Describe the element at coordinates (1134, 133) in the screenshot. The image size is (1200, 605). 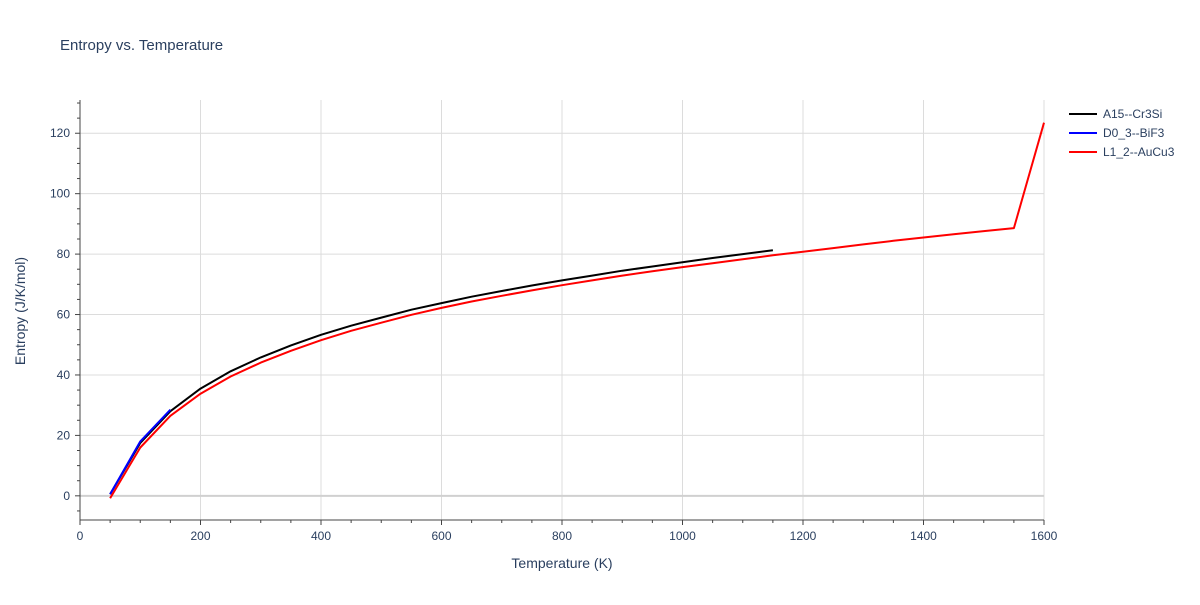
I see `legend-label: D0_3--BiF3` at that location.